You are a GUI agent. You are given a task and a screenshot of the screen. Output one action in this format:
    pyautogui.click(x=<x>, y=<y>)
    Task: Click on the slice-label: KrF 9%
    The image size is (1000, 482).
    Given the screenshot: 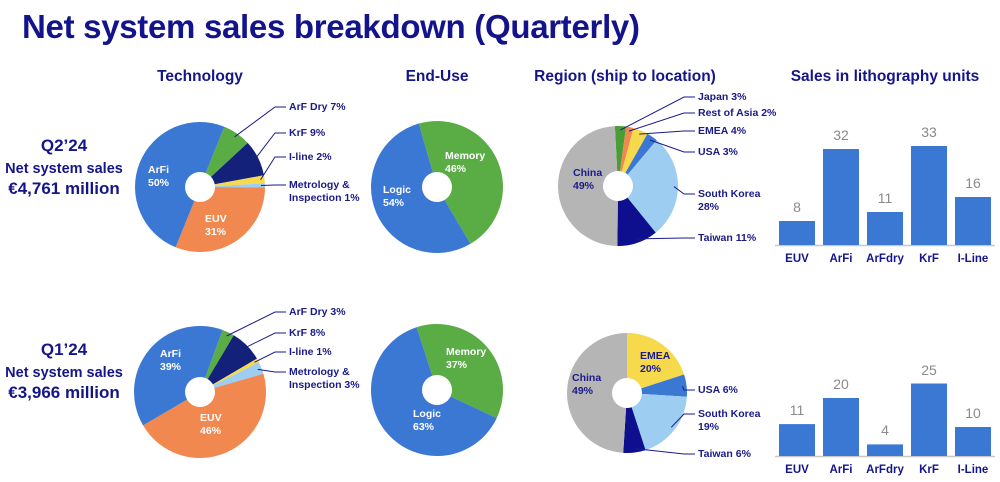 What is the action you would take?
    pyautogui.click(x=307, y=133)
    